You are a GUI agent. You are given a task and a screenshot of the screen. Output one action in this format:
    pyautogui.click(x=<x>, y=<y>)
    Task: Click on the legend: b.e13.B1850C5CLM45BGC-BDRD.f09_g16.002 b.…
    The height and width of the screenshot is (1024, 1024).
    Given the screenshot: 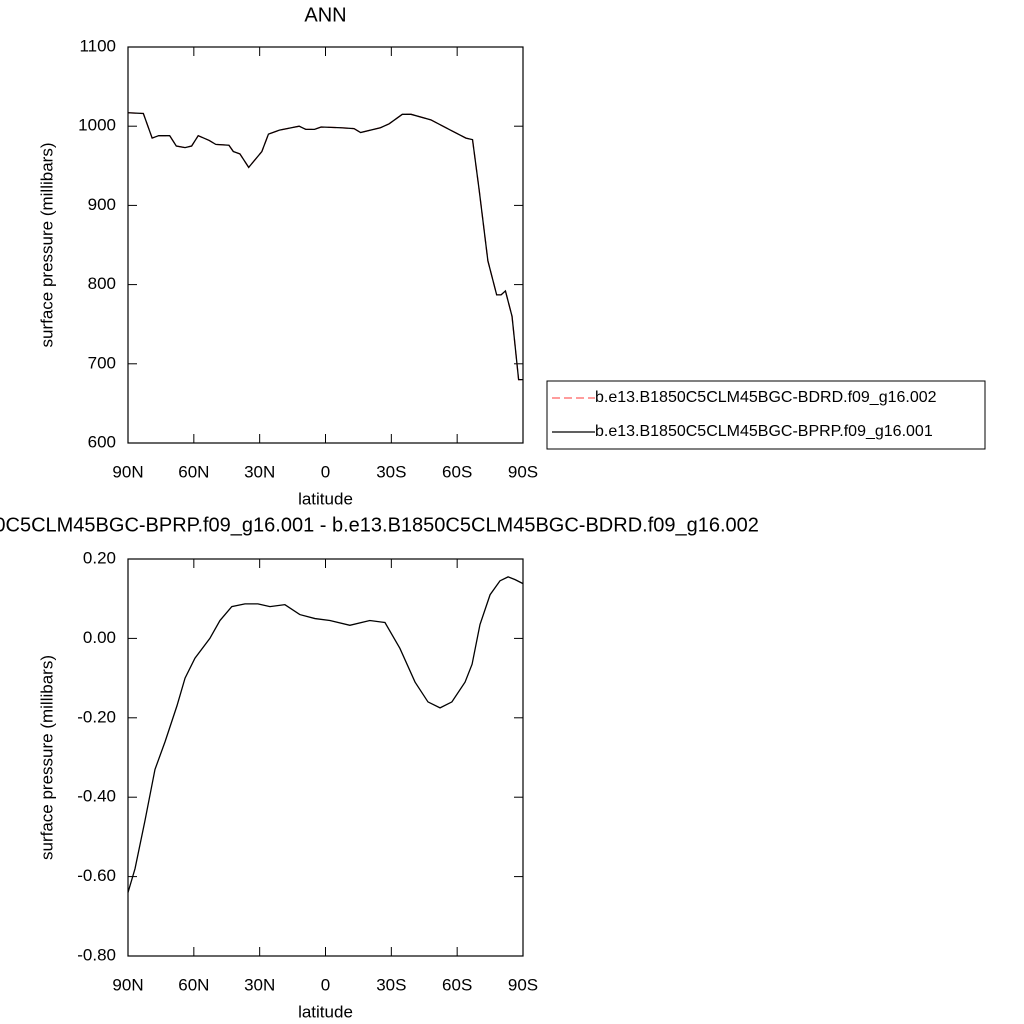 What is the action you would take?
    pyautogui.click(x=766, y=415)
    